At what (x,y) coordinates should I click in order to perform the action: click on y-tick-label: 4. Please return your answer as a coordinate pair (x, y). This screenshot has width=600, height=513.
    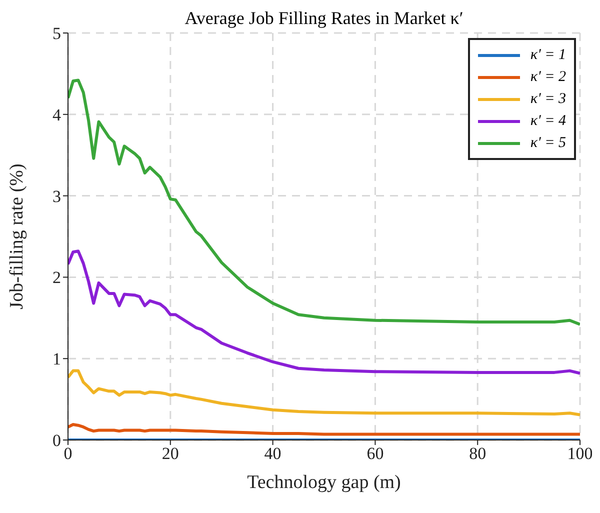
    Looking at the image, I should click on (57, 114).